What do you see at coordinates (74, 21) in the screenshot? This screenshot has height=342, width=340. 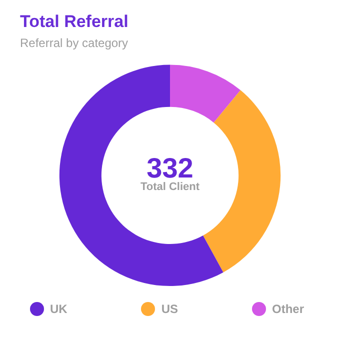 I see `chart-title: Total Referral` at bounding box center [74, 21].